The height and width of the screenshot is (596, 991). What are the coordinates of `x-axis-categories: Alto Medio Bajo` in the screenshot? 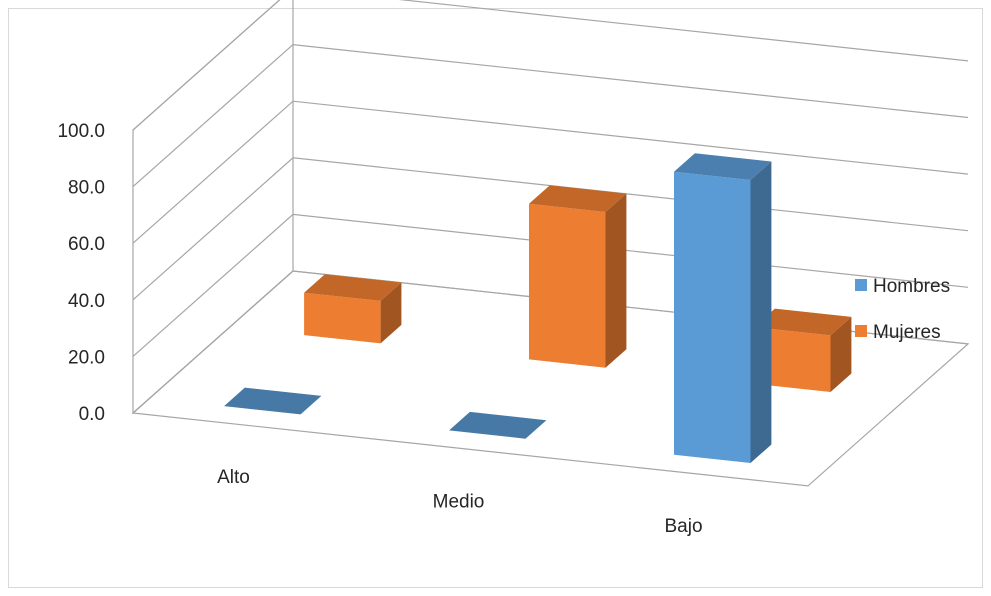 It's located at (459, 502).